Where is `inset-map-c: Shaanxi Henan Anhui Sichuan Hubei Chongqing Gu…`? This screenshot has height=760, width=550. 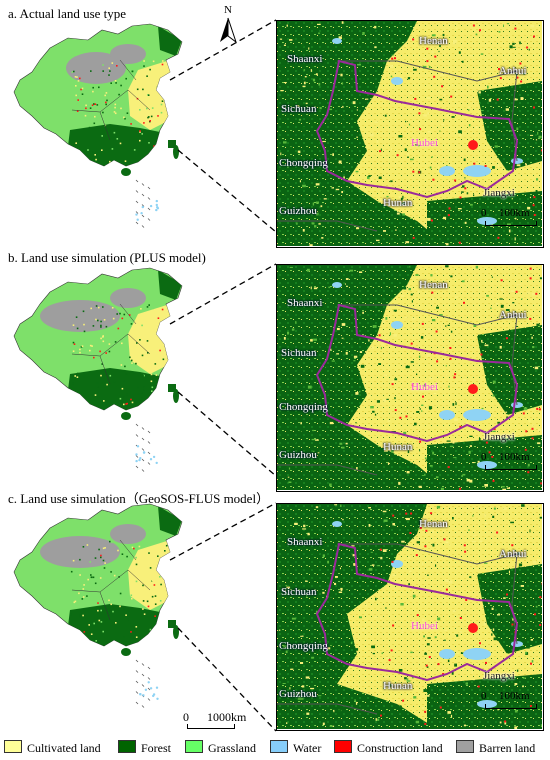 inset-map-c: Shaanxi Henan Anhui Sichuan Hubei Chongqing Gu… is located at coordinates (410, 617).